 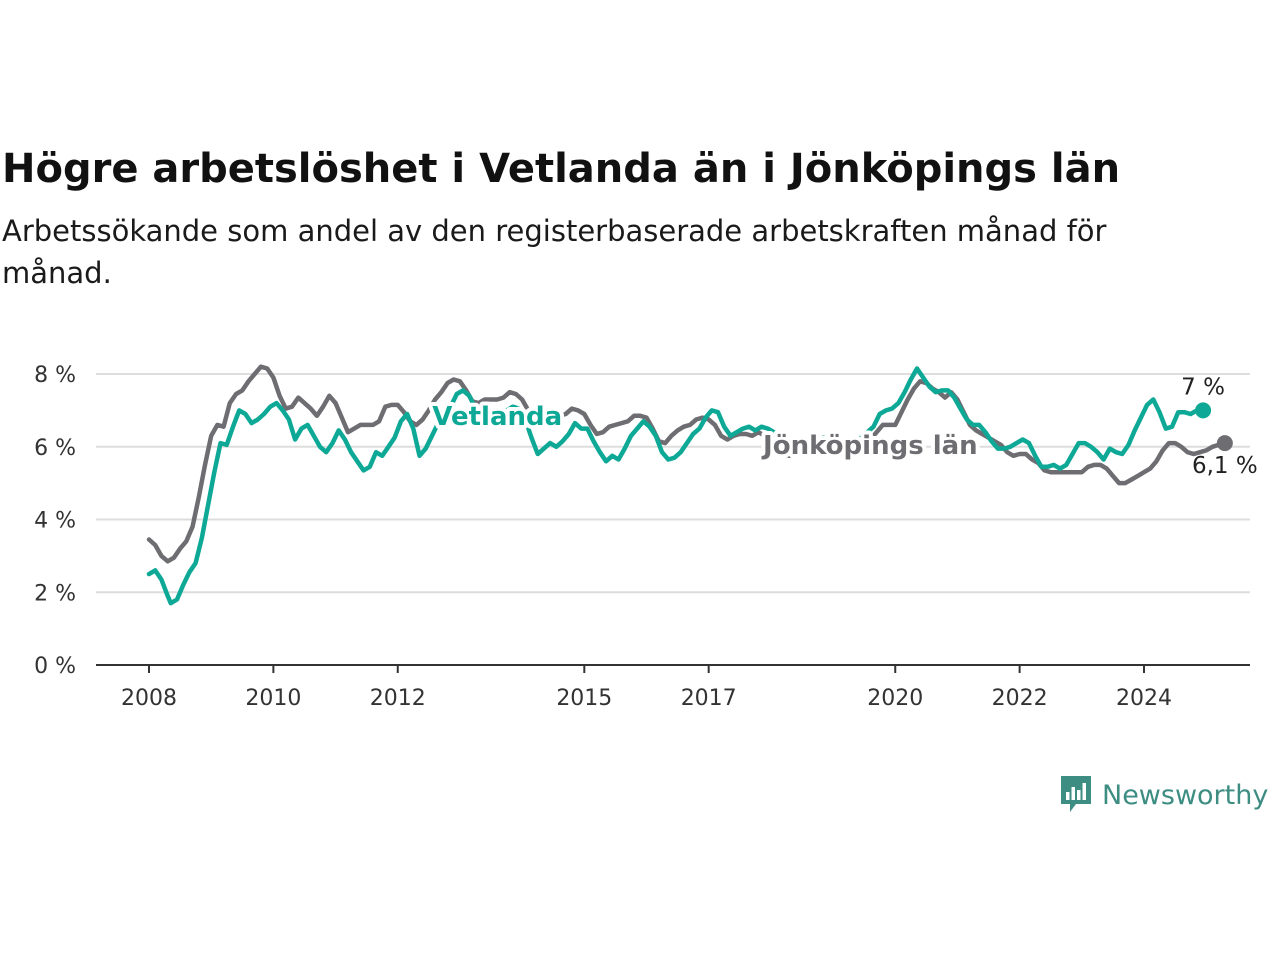 What do you see at coordinates (709, 698) in the screenshot?
I see `x-tick-label: 2017` at bounding box center [709, 698].